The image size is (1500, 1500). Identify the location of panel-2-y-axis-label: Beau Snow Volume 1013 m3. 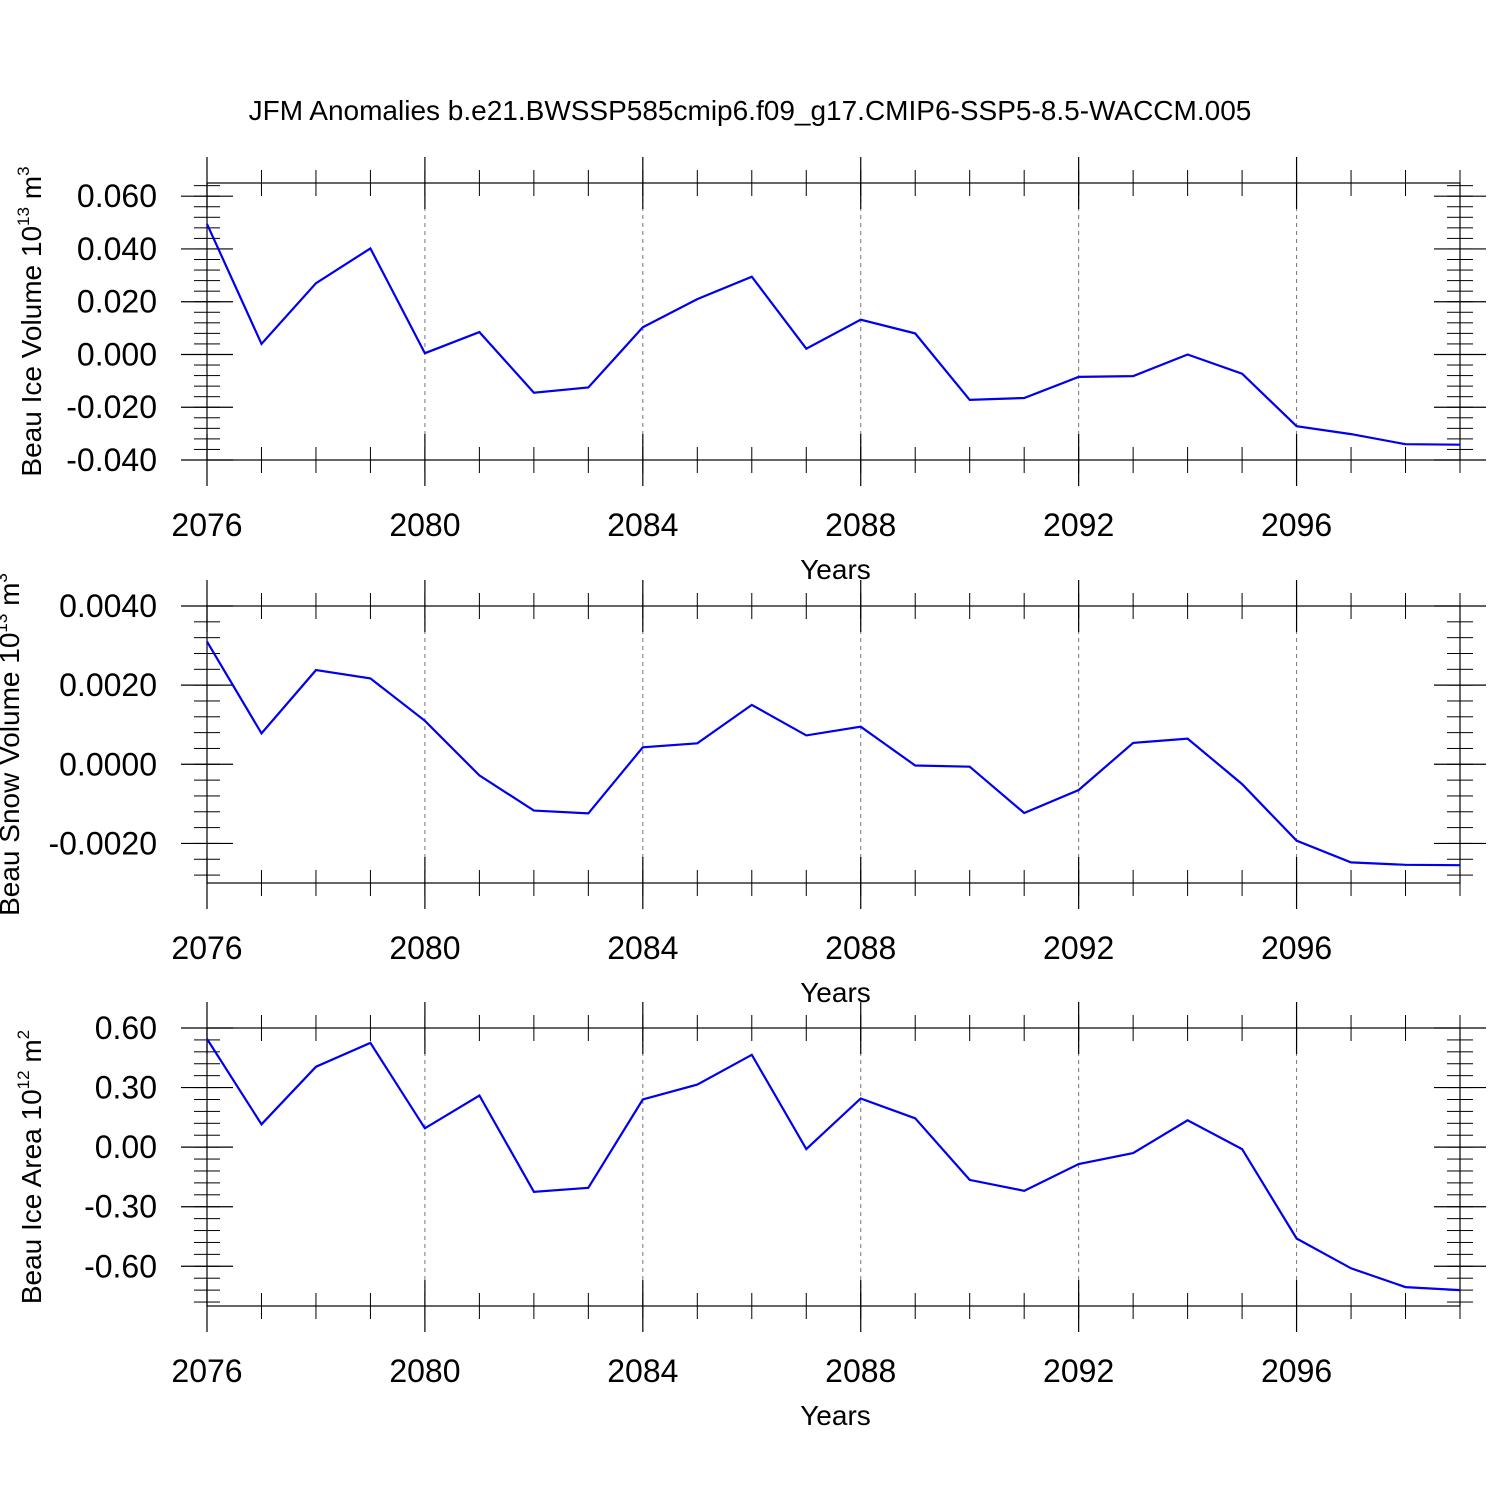
(12, 744).